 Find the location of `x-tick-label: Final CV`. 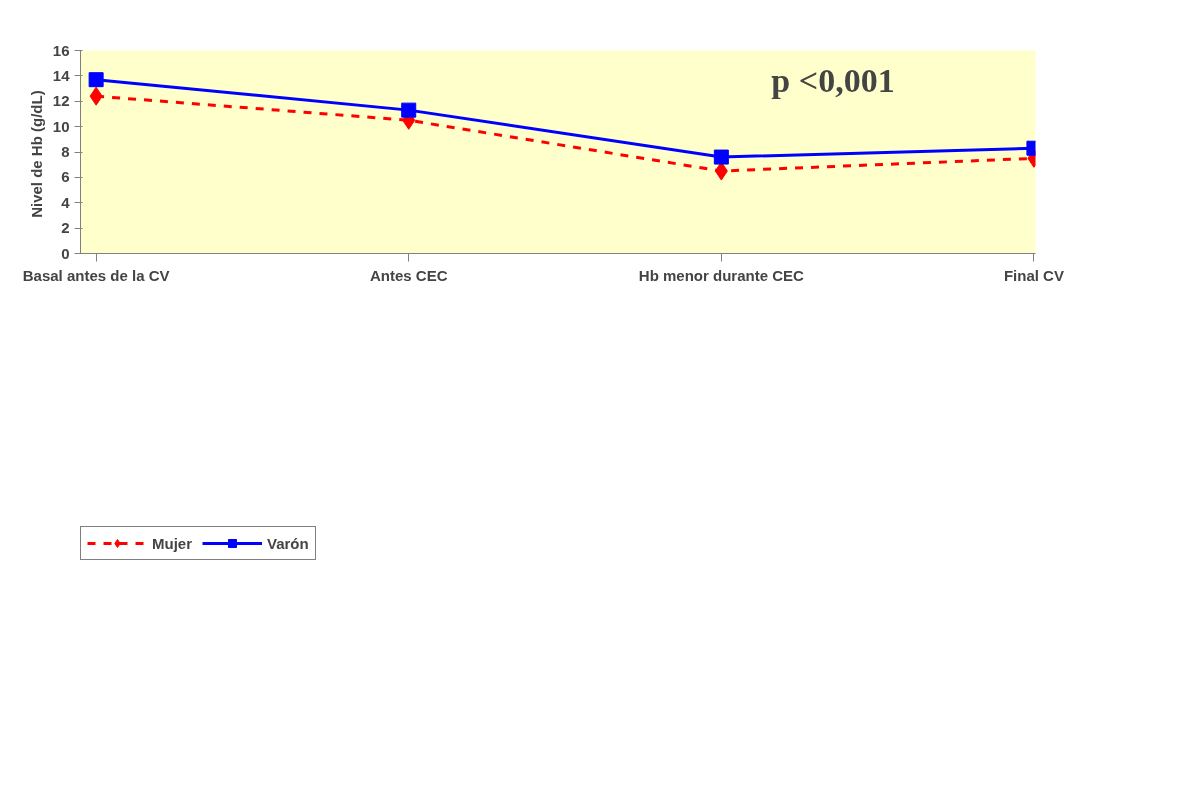

x-tick-label: Final CV is located at coordinates (1033, 275).